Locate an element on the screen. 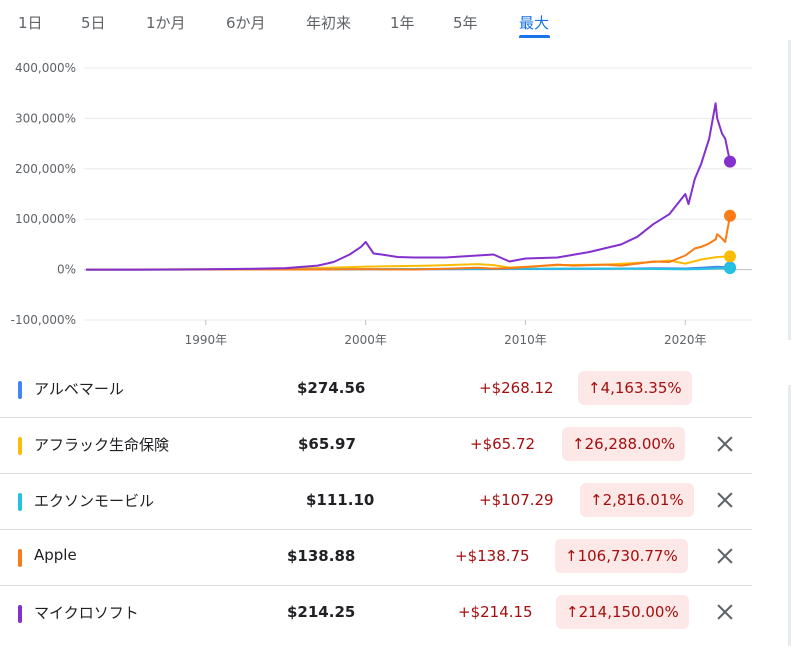  stock-price: $274.56 is located at coordinates (331, 388).